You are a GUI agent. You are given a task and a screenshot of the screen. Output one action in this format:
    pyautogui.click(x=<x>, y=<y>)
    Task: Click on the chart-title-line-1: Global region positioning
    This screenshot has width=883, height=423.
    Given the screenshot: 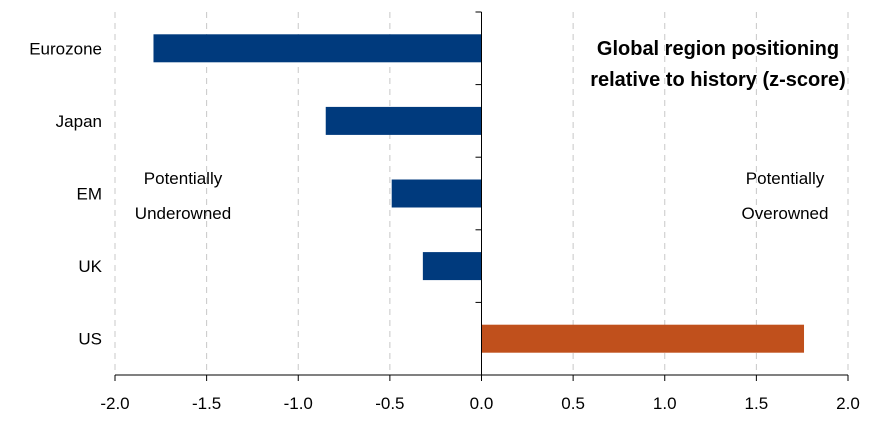 What is the action you would take?
    pyautogui.click(x=718, y=49)
    